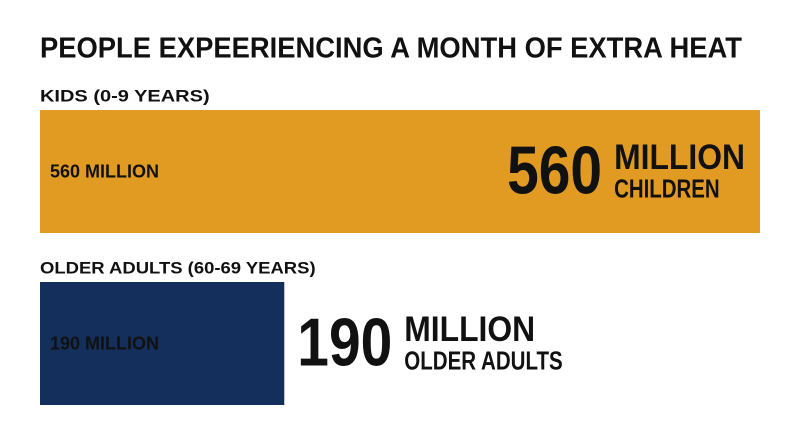  Describe the element at coordinates (554, 170) in the screenshot. I see `callout-number: 560` at that location.